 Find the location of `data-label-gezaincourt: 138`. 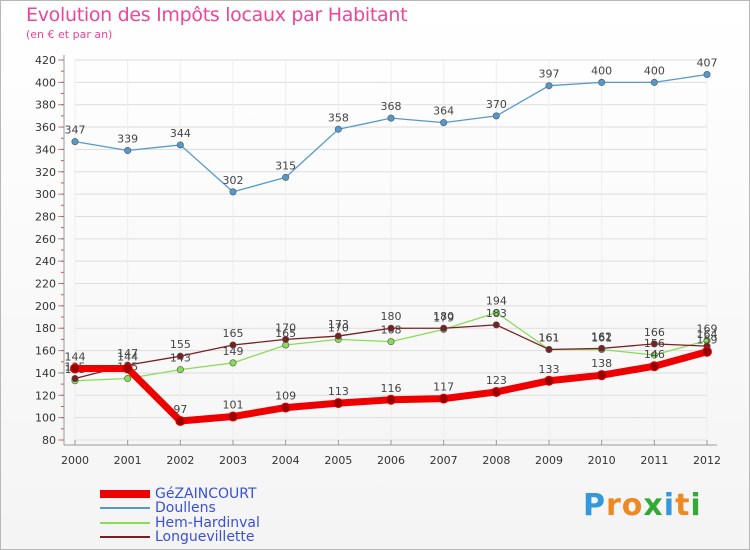

data-label-gezaincourt: 138 is located at coordinates (601, 363).